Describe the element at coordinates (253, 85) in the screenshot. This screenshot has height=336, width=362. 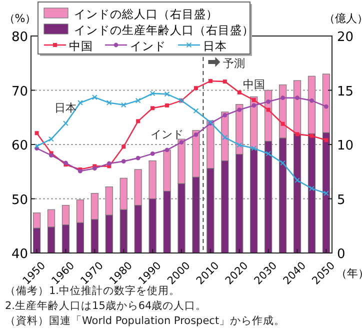
I see `annotation: 中国` at that location.